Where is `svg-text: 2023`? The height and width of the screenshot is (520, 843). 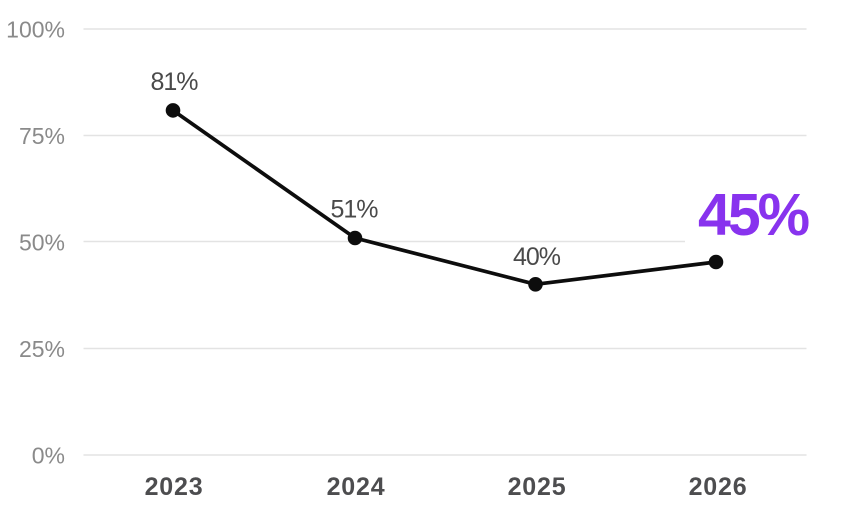 svg-text: 2023 is located at coordinates (174, 487).